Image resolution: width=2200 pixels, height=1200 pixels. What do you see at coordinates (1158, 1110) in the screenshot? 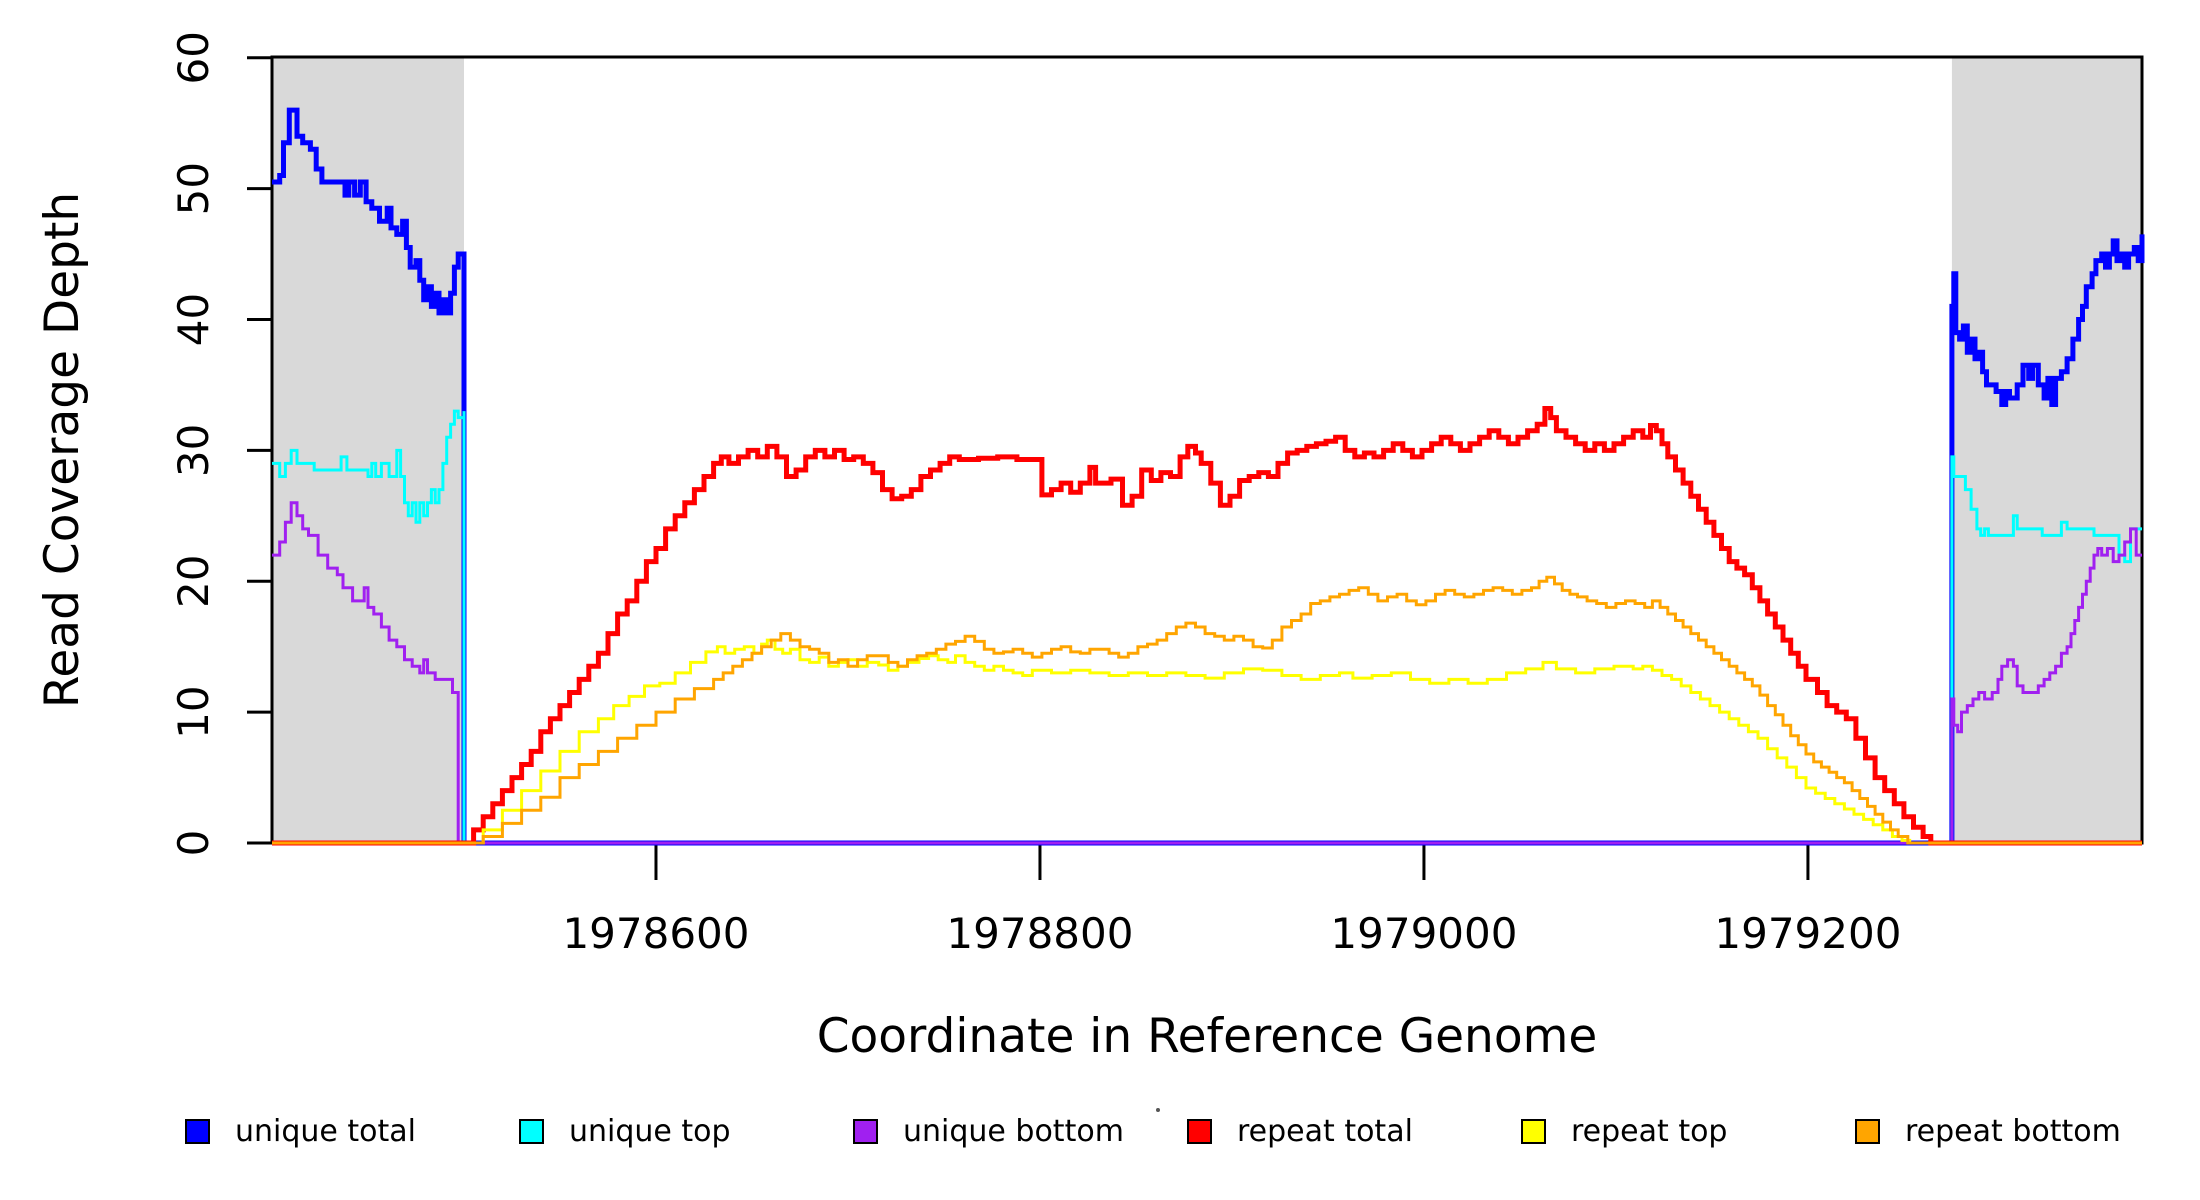
I see `stray-dot` at bounding box center [1158, 1110].